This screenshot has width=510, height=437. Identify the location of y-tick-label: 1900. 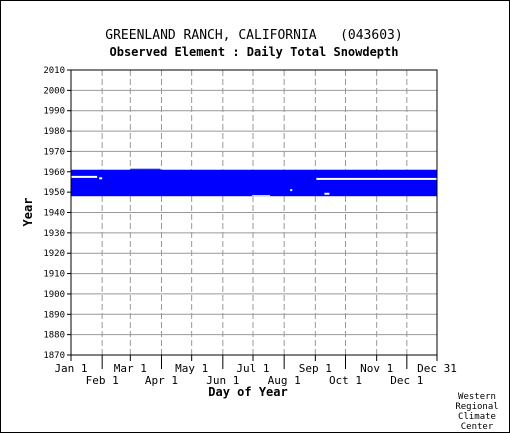
(54, 295).